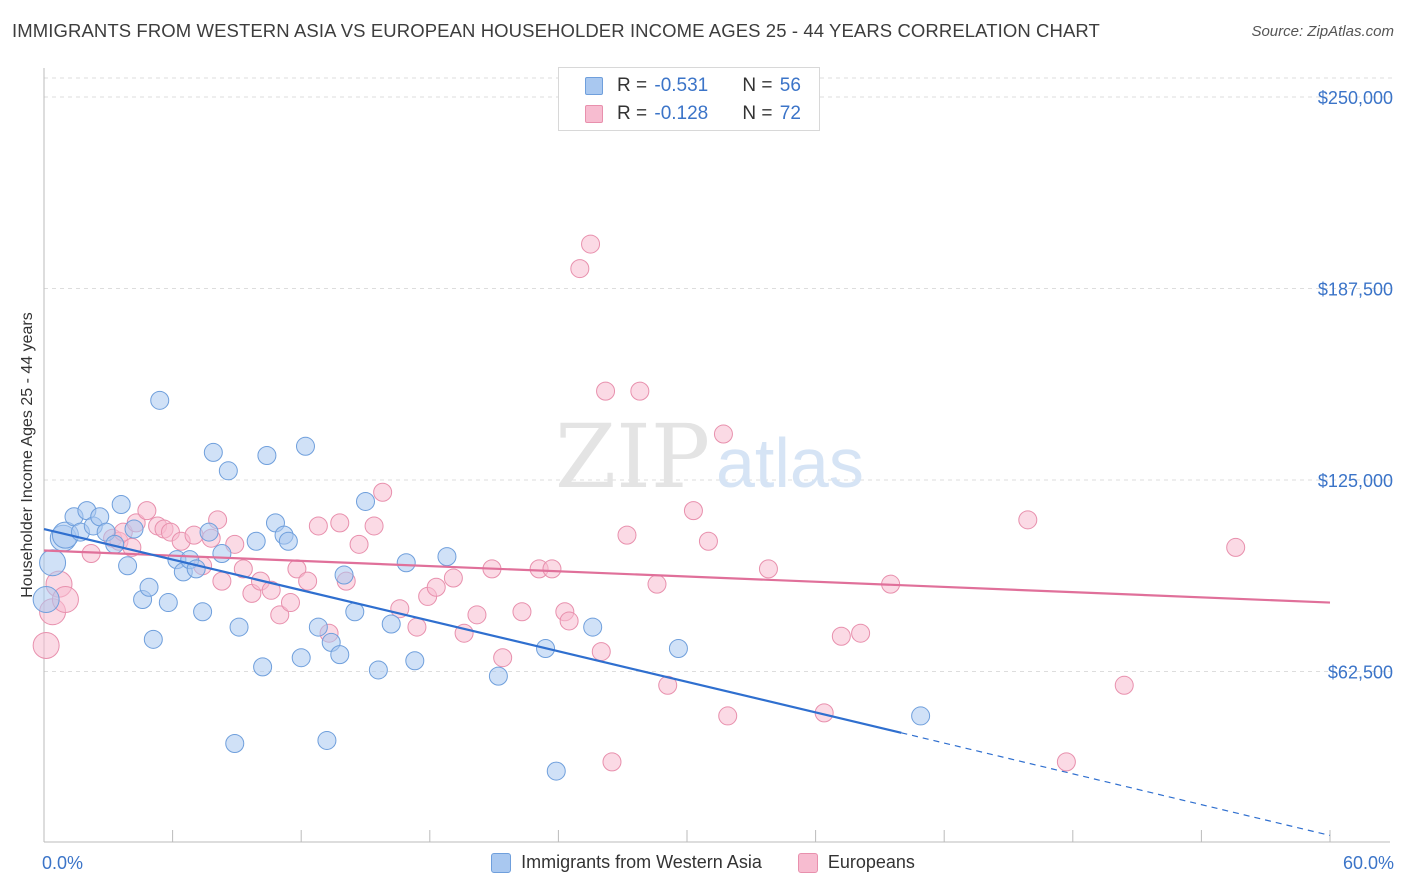 Image resolution: width=1406 pixels, height=892 pixels. Describe the element at coordinates (689, 99) in the screenshot. I see `correlation-legend: R = -0.531 N = 56 R = -0.128 N = 72` at that location.